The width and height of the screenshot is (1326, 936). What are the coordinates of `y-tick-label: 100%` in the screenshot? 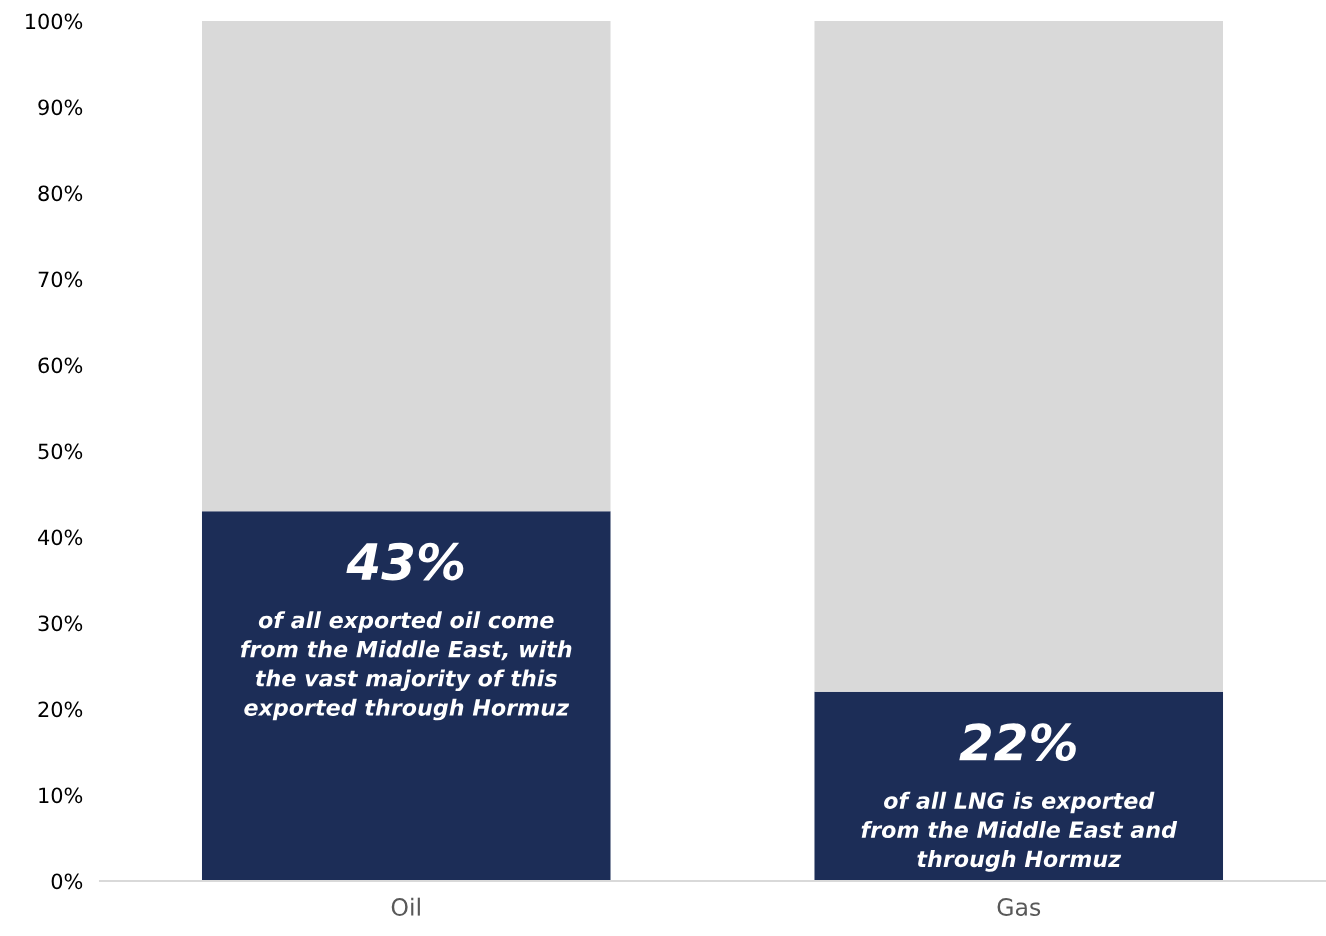 It's located at (54, 21).